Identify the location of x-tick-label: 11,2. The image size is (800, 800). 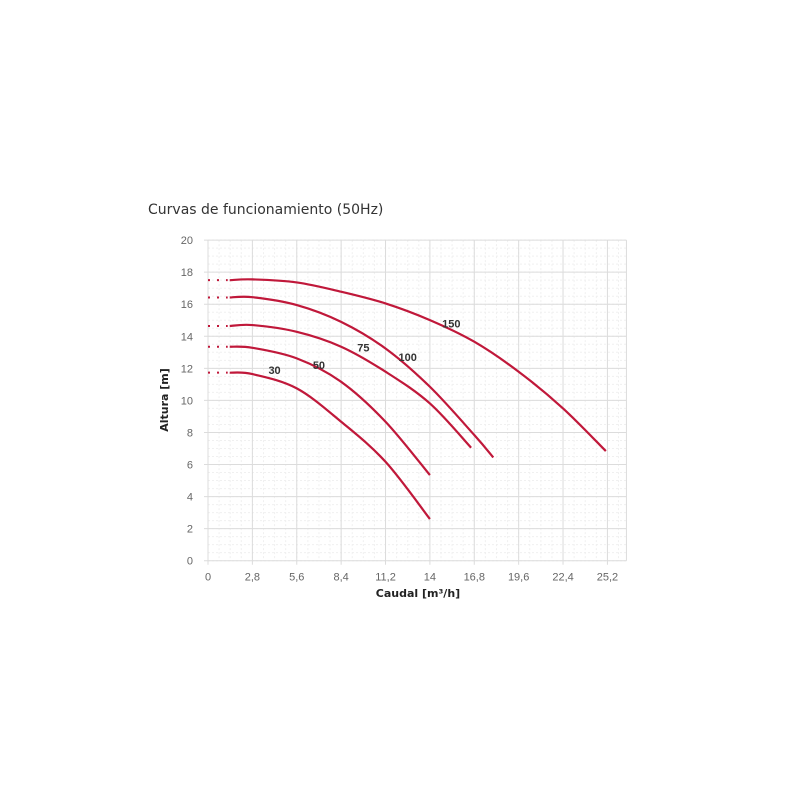
(385, 578).